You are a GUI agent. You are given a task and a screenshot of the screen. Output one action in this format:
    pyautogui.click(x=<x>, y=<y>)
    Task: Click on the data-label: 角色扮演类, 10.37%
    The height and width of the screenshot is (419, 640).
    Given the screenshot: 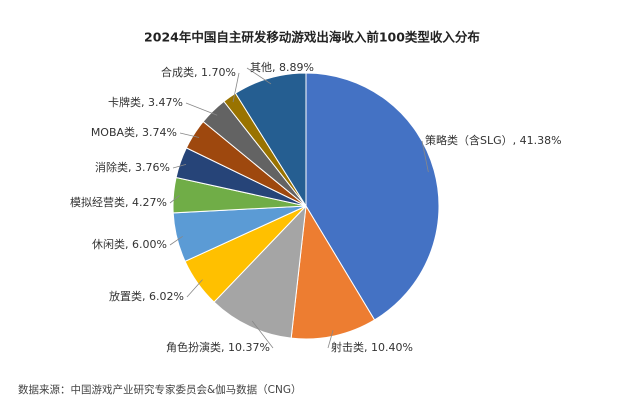 What is the action you would take?
    pyautogui.click(x=218, y=347)
    